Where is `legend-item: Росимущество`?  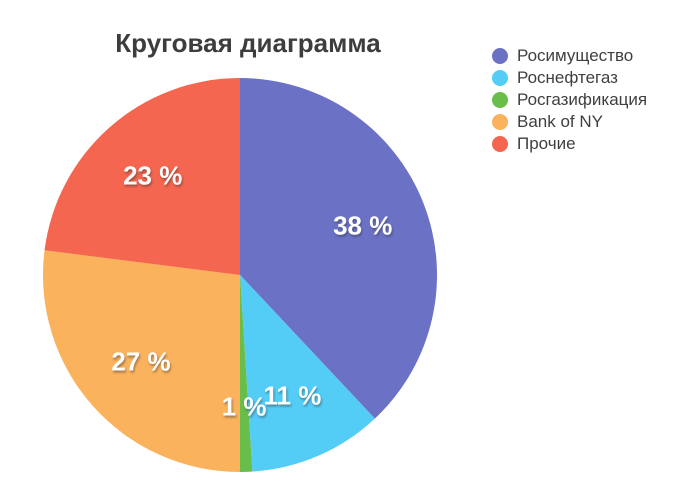 legend-item: Росимущество is located at coordinates (569, 56).